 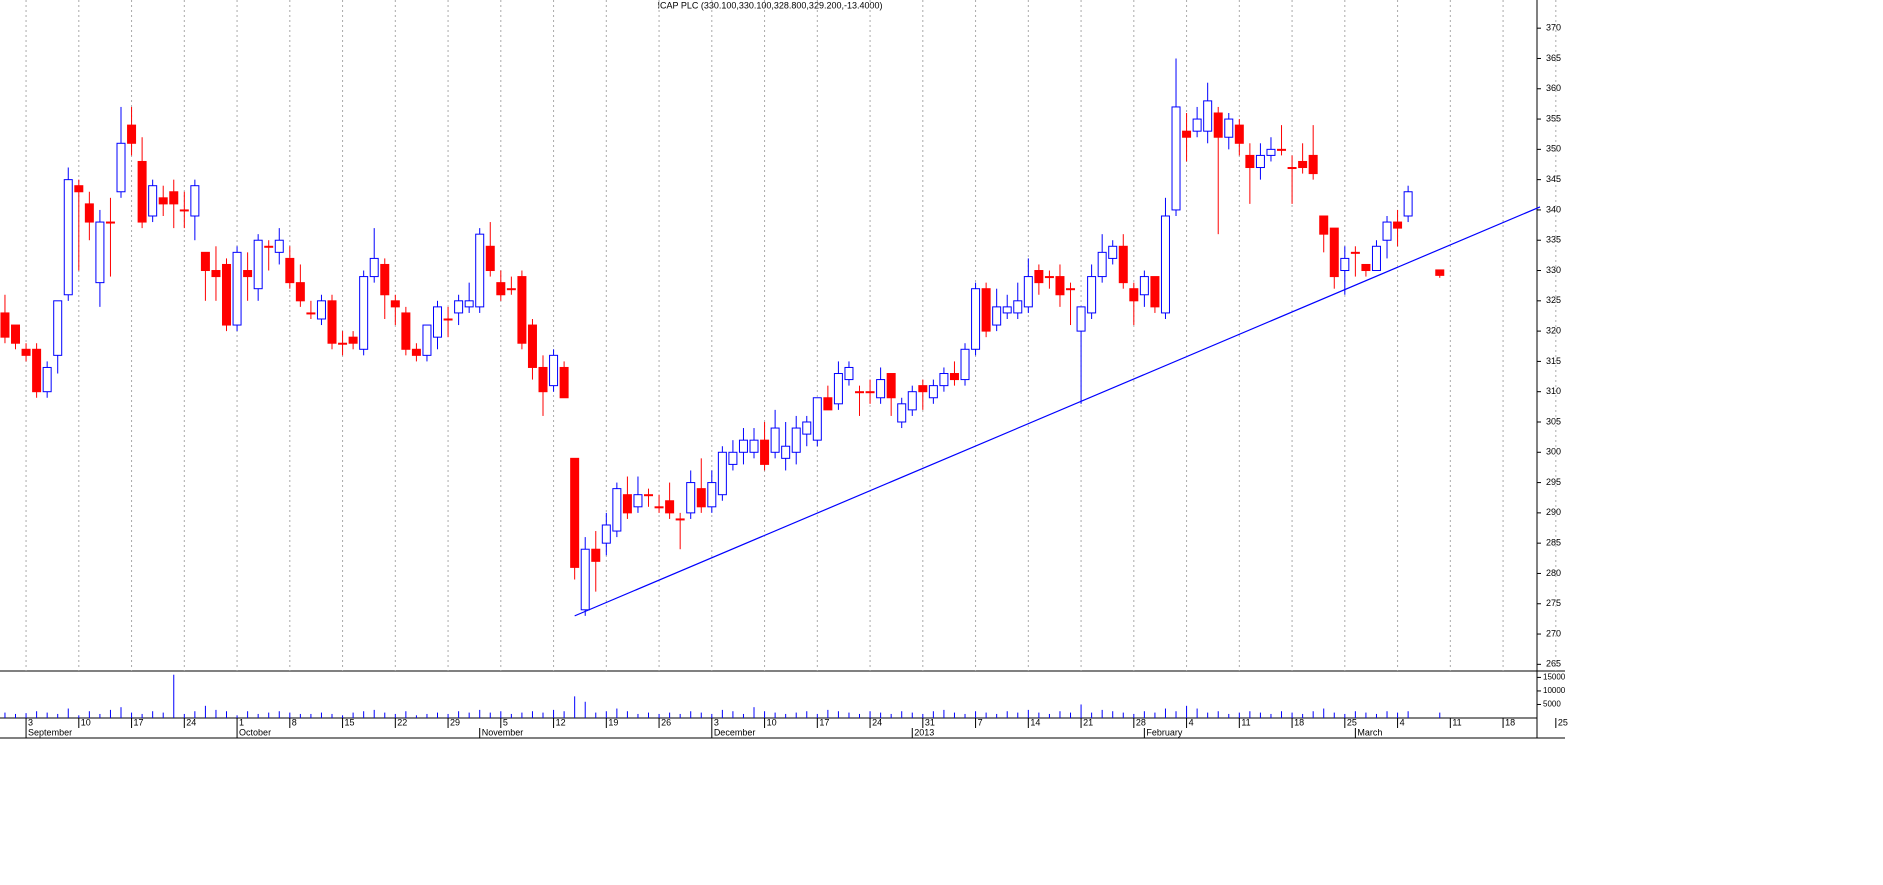 What do you see at coordinates (139, 722) in the screenshot?
I see `x-tick-label: 17` at bounding box center [139, 722].